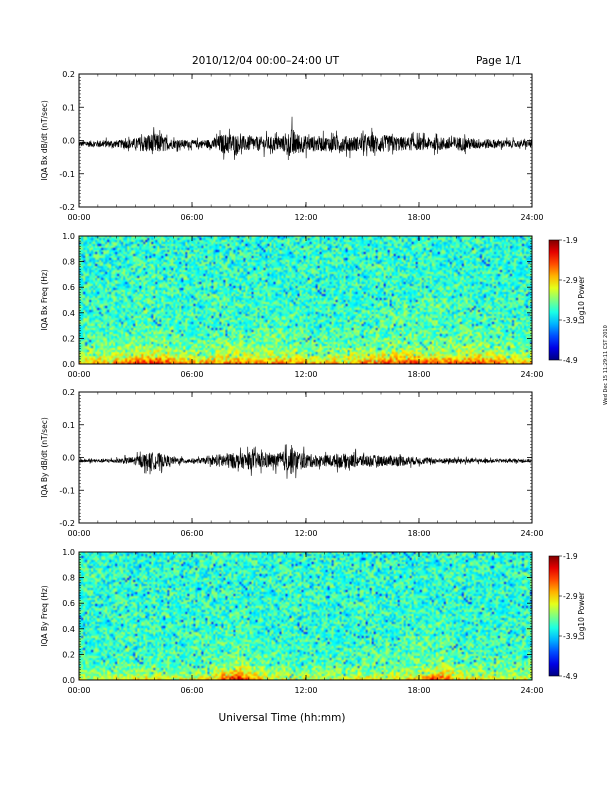 This screenshot has height=792, width=612. What do you see at coordinates (44, 140) in the screenshot?
I see `y-axis-label: IQA Bx dB/dt (nT/sec)` at bounding box center [44, 140].